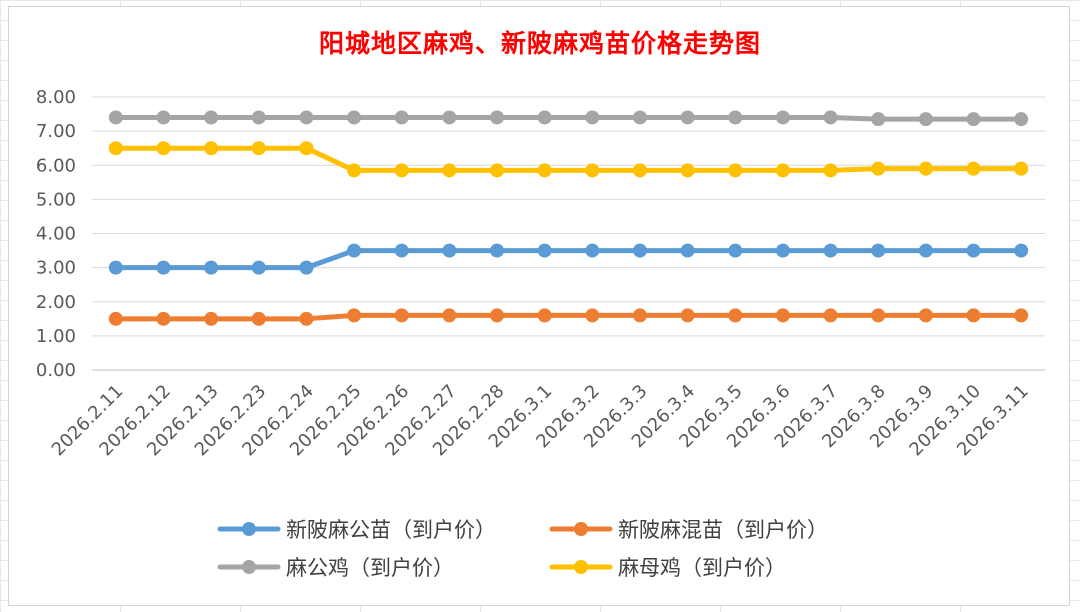 Image resolution: width=1080 pixels, height=612 pixels. Describe the element at coordinates (56, 199) in the screenshot. I see `y-tick-label: 5.00` at that location.